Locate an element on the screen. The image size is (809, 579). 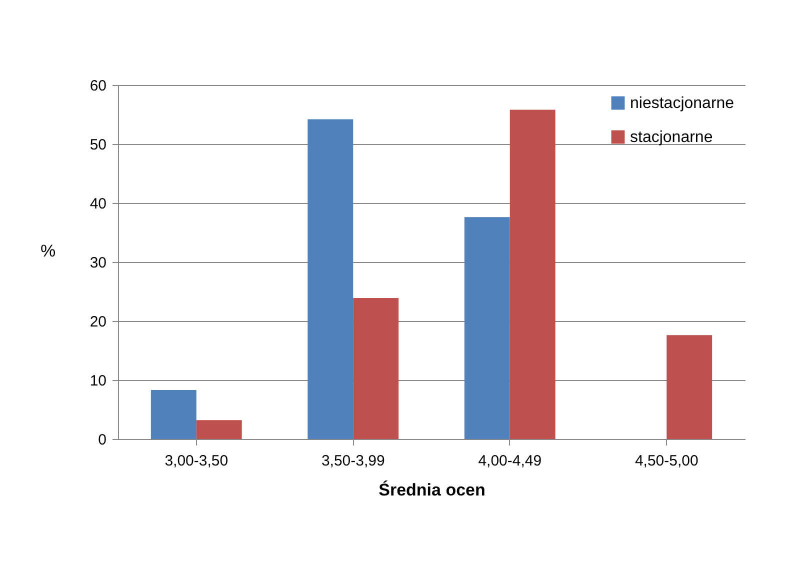
y-tick-label: 30 is located at coordinates (98, 263).